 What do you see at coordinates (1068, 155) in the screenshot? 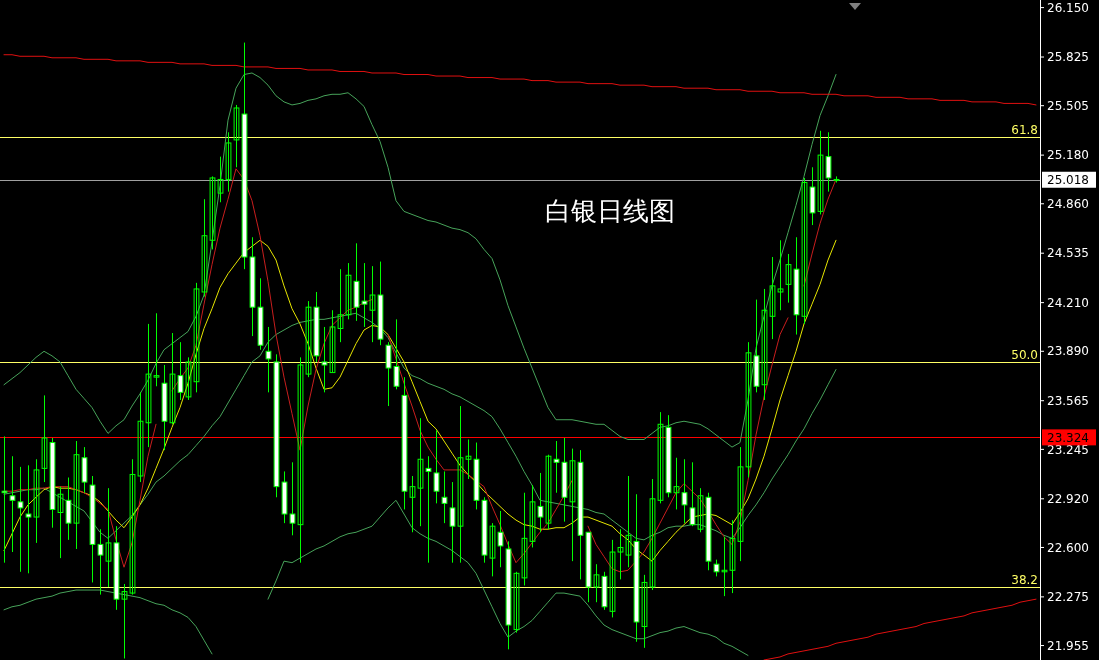
I see `y-tick-label: 25.180` at bounding box center [1068, 155].